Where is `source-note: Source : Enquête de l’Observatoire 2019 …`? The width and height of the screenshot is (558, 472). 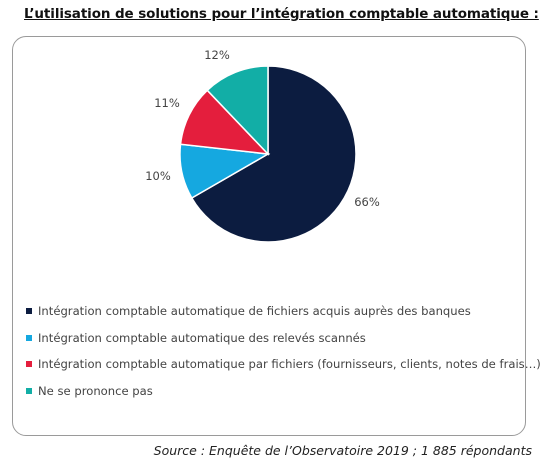 source-note: Source : Enquête de l’Observatoire 2019 … is located at coordinates (342, 450).